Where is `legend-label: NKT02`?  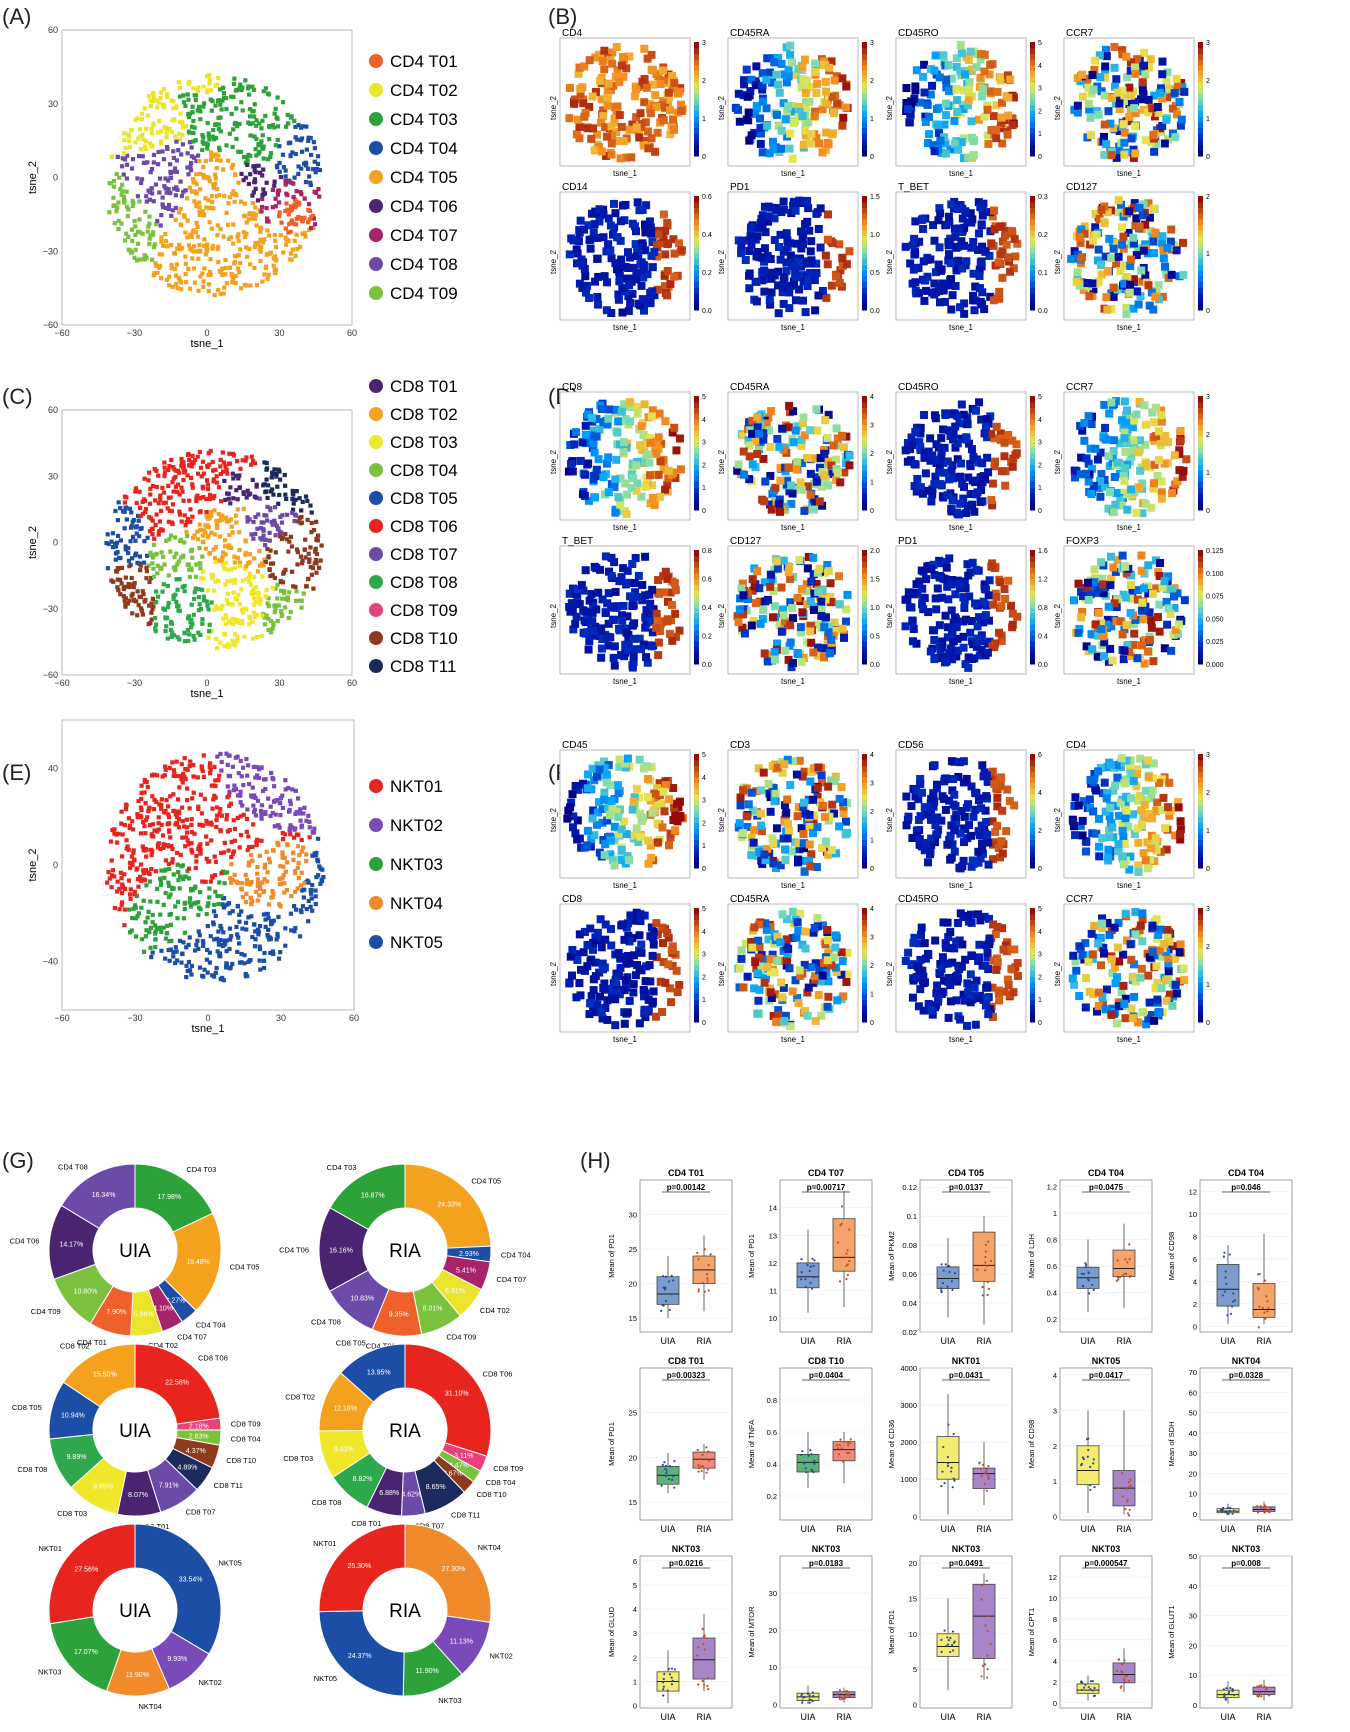
legend-label: NKT02 is located at coordinates (416, 825).